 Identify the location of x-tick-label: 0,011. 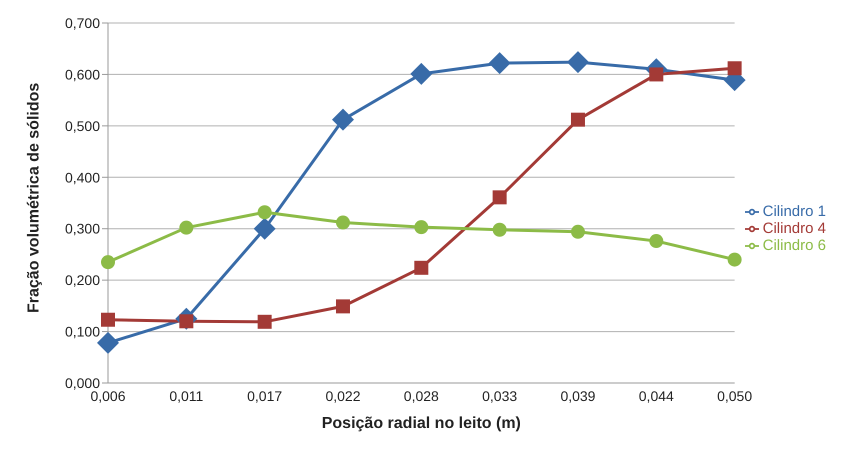
(186, 396).